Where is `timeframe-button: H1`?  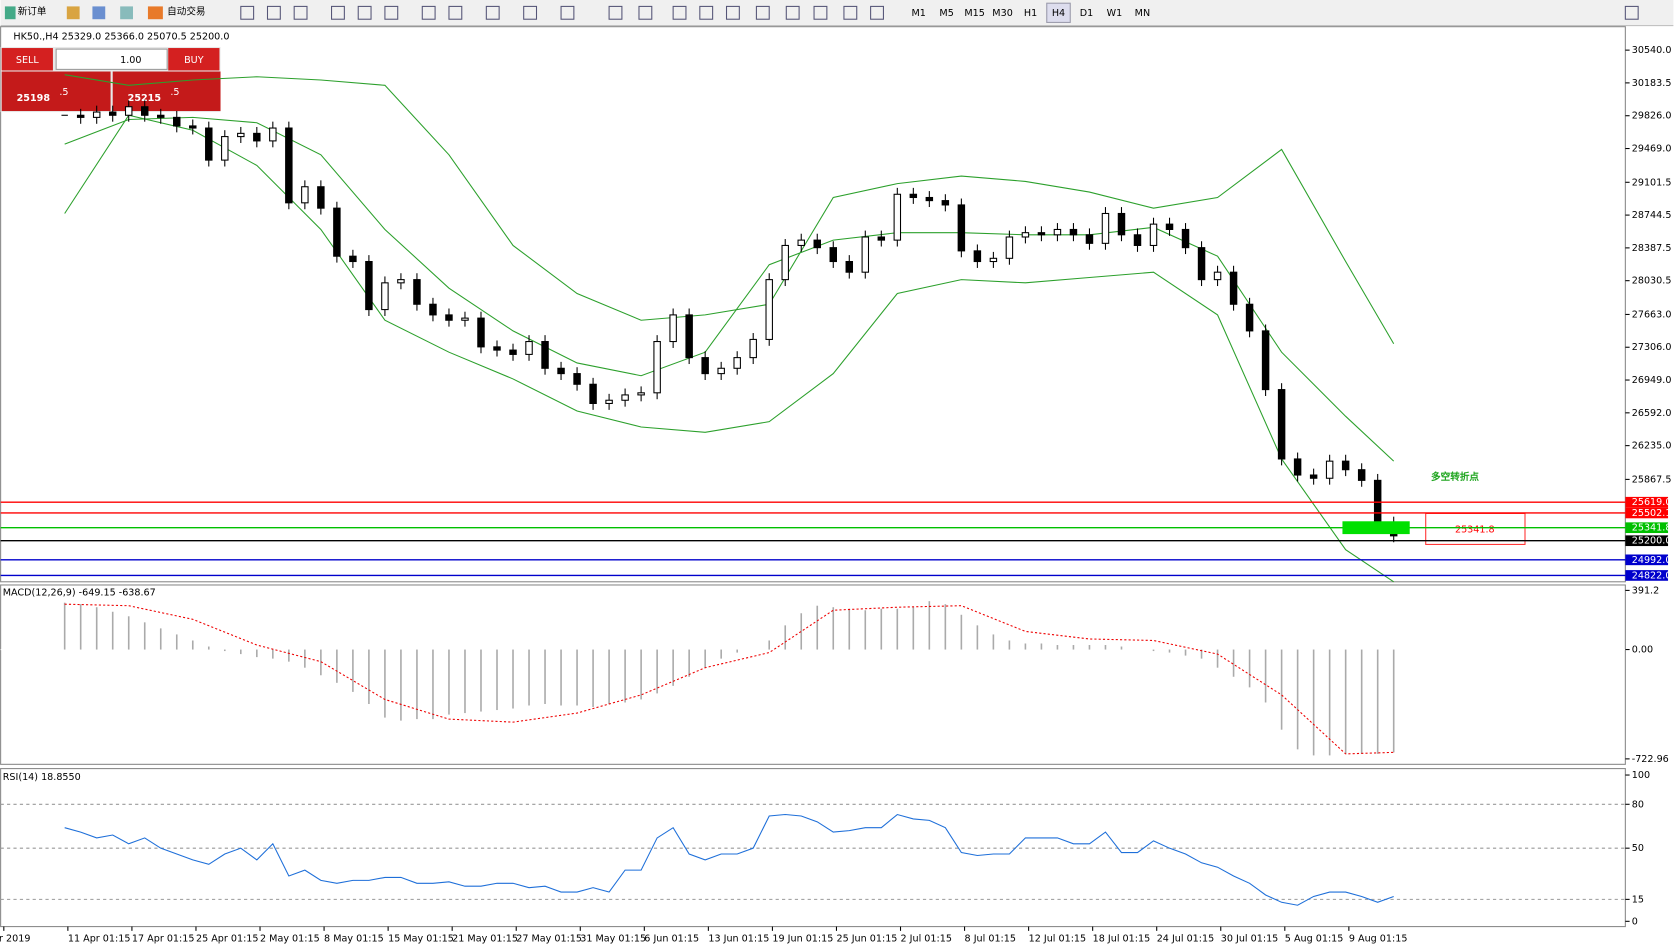
timeframe-button: H1 is located at coordinates (1030, 13).